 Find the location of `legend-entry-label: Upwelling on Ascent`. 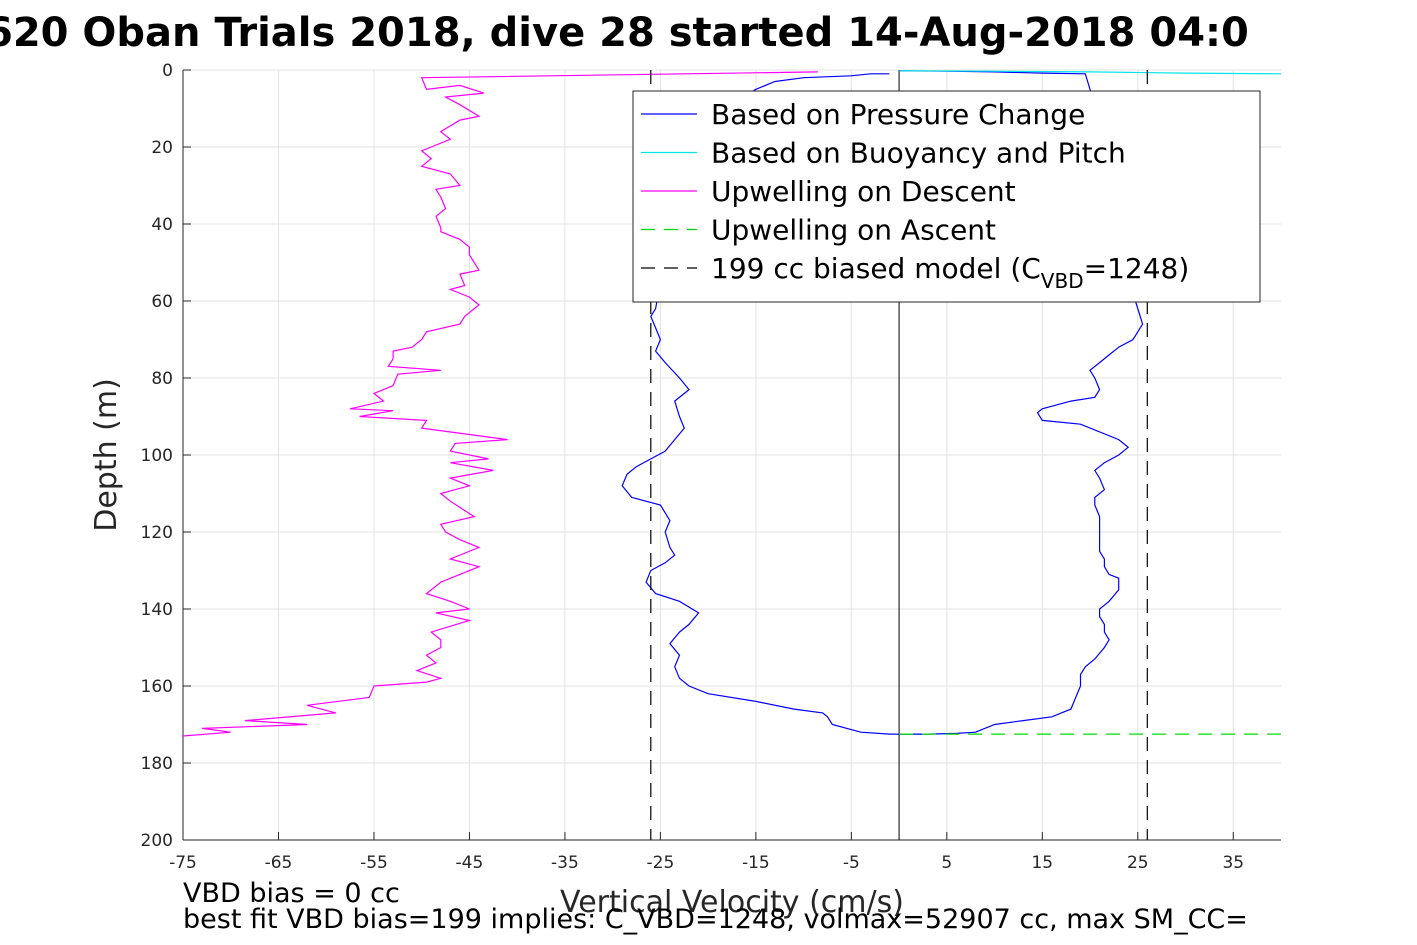

legend-entry-label: Upwelling on Ascent is located at coordinates (853, 230).